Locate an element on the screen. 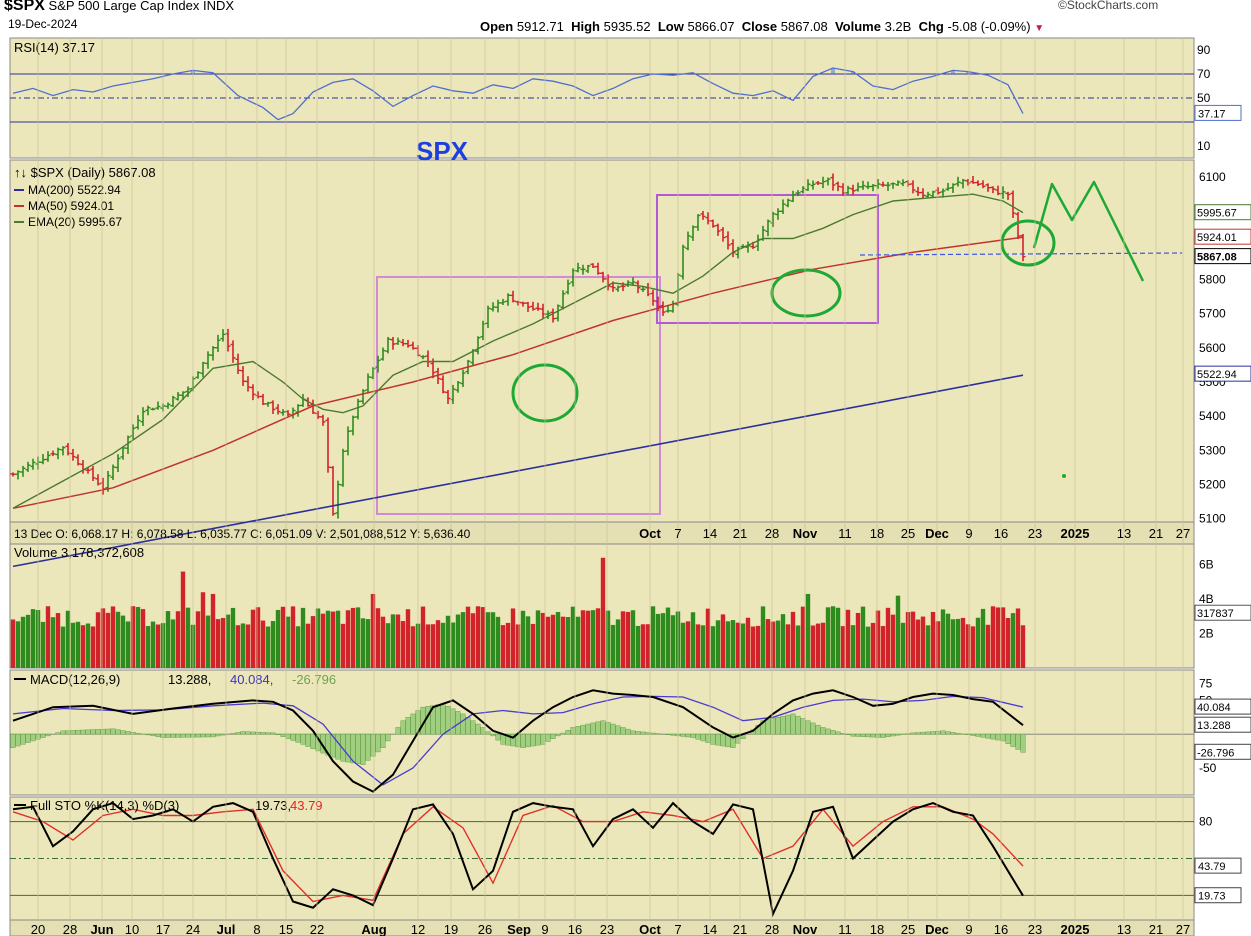 The image size is (1251, 936). volume-label: Volume is located at coordinates (857, 26).